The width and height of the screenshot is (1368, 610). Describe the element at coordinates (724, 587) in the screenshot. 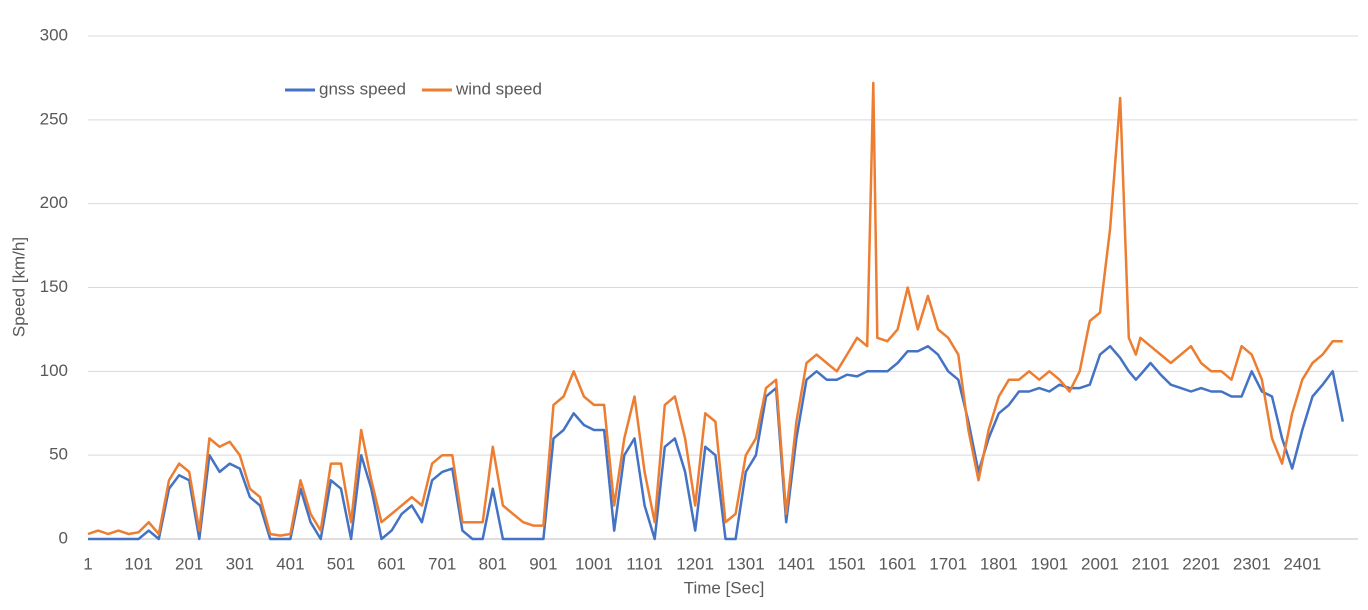

I see `x-axis-label: Time [Sec]` at that location.